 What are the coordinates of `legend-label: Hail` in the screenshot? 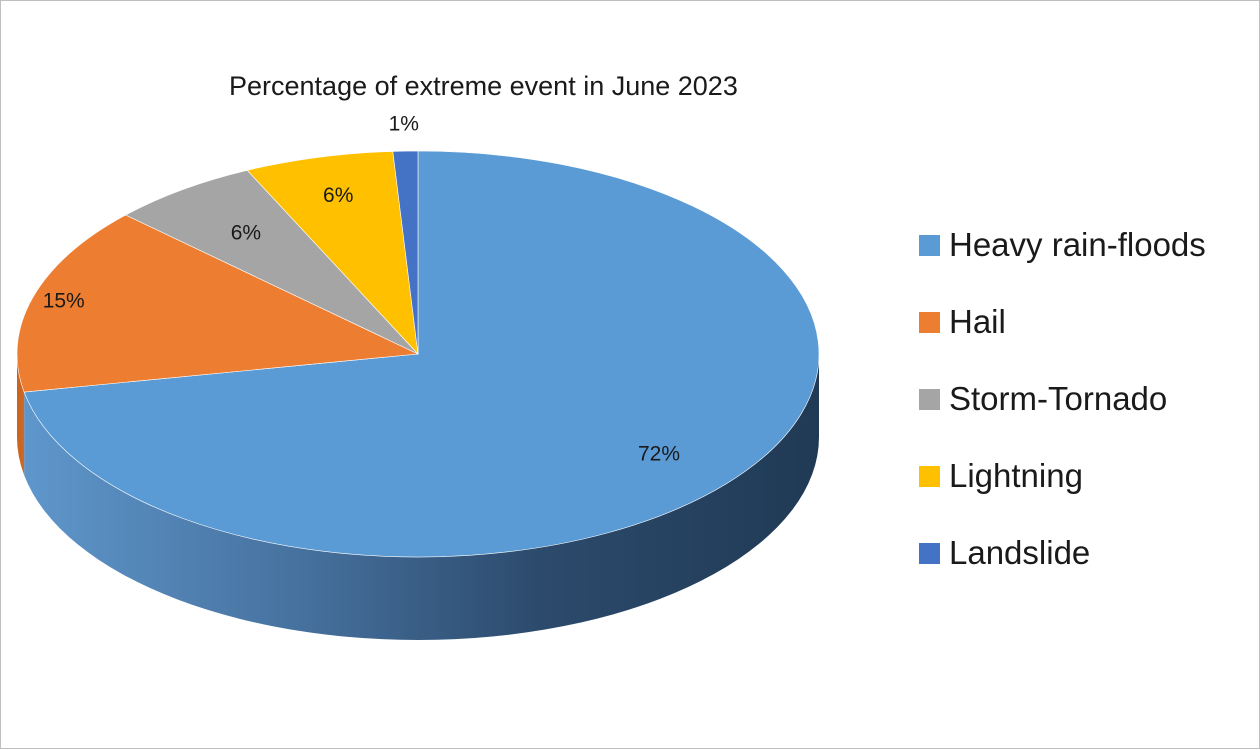 It's located at (977, 321).